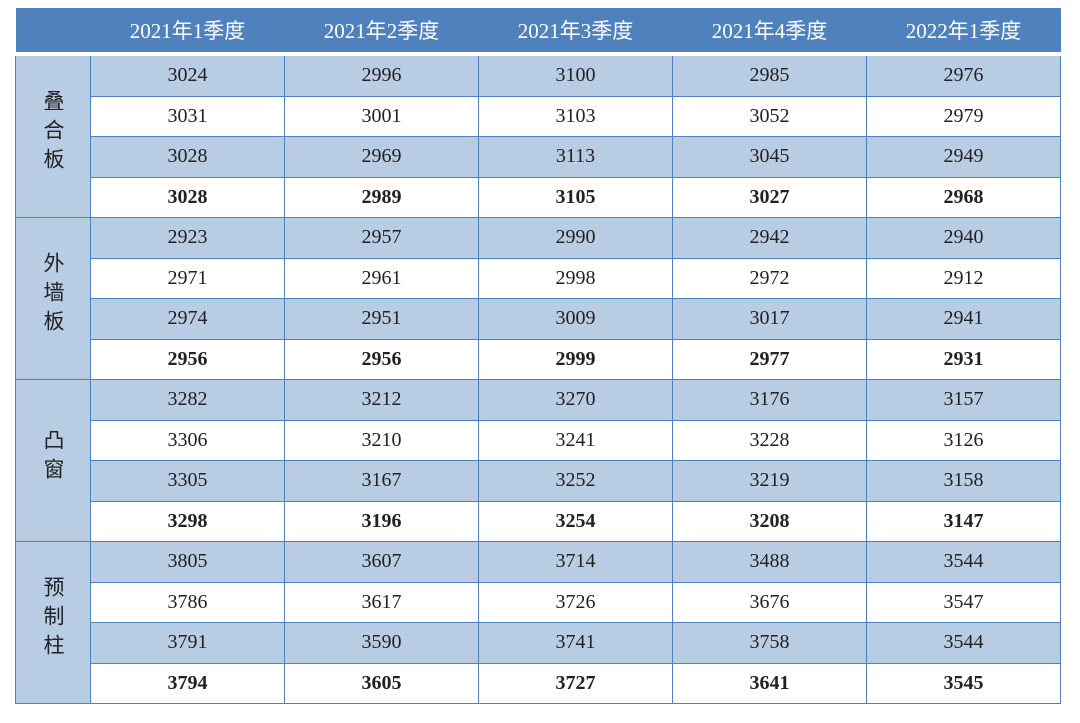 This screenshot has height=723, width=1080. Describe the element at coordinates (187, 238) in the screenshot. I see `value-cell: 2923` at that location.